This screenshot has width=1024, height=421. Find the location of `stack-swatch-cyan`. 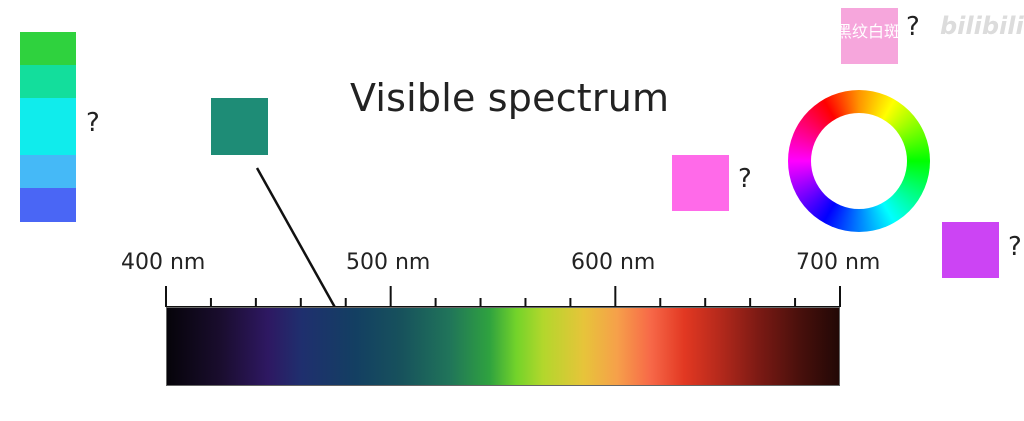

stack-swatch-cyan is located at coordinates (48, 126).